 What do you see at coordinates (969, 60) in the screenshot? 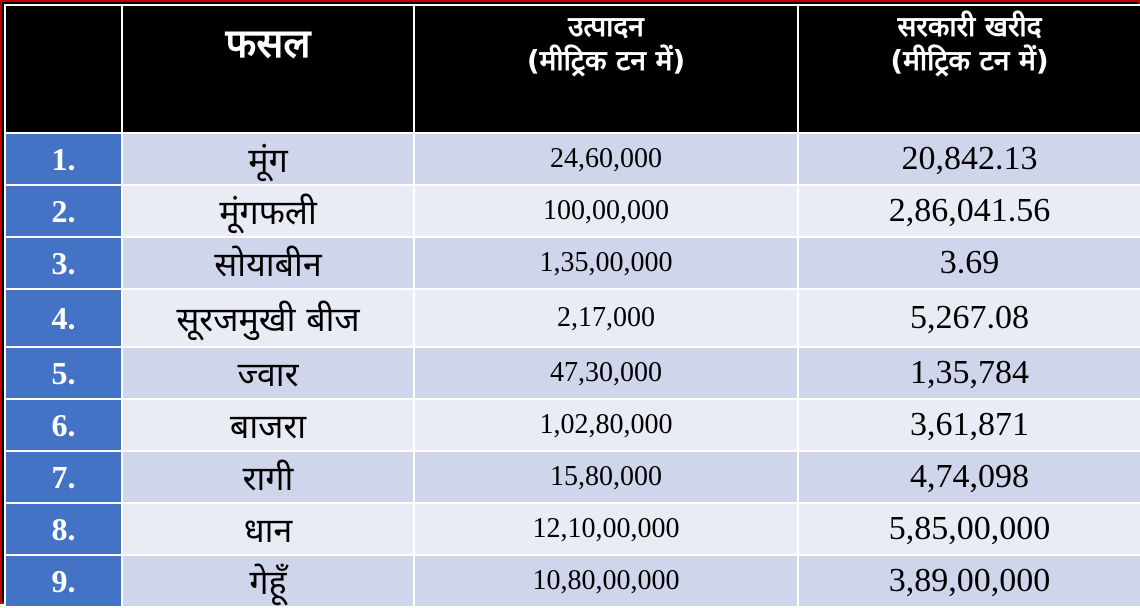
I see `header-procurement-unit: (मीट्रिक टन में)` at bounding box center [969, 60].